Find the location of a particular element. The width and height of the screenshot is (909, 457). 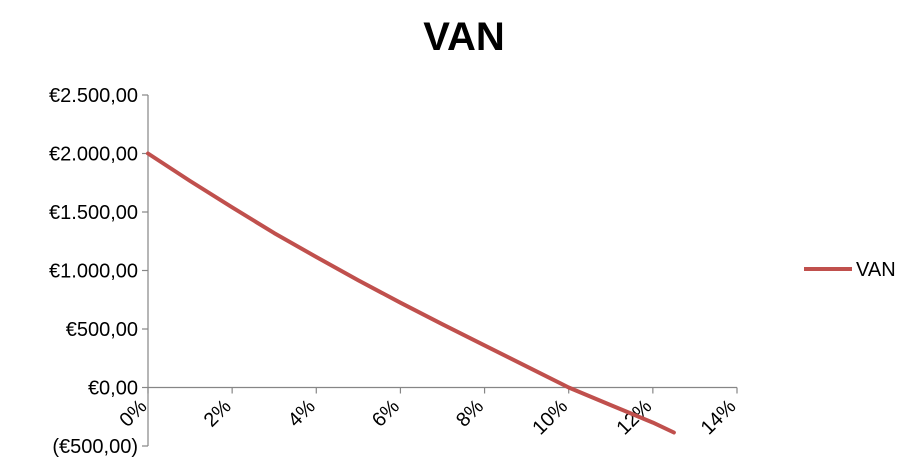

x-tick-label: 0% is located at coordinates (134, 413).